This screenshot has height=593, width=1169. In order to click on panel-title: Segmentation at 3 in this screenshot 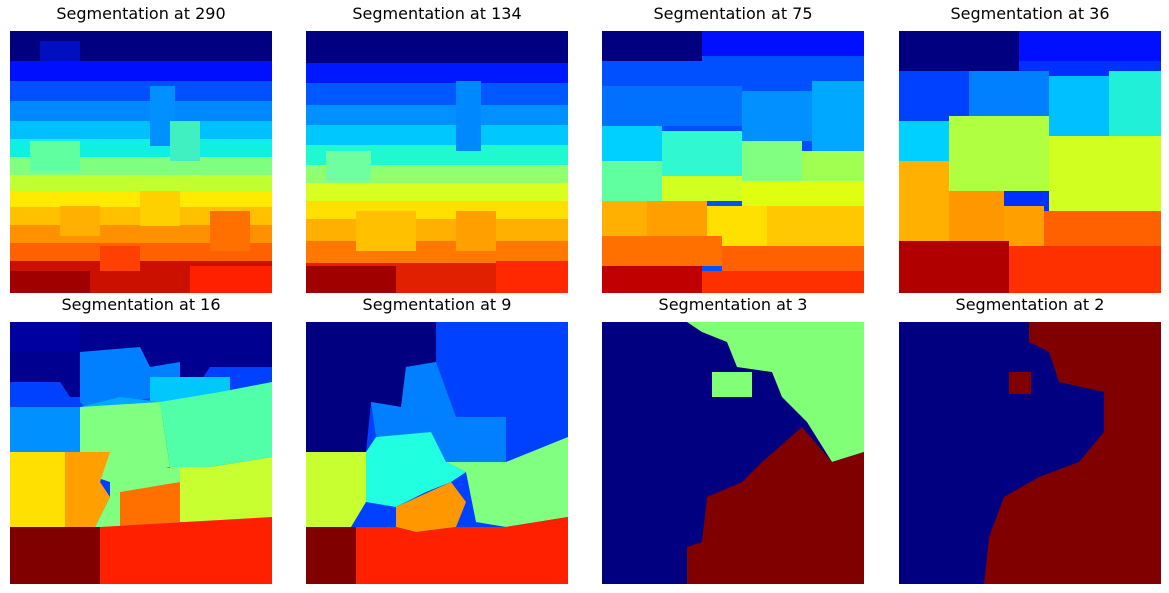, I will do `click(733, 304)`.